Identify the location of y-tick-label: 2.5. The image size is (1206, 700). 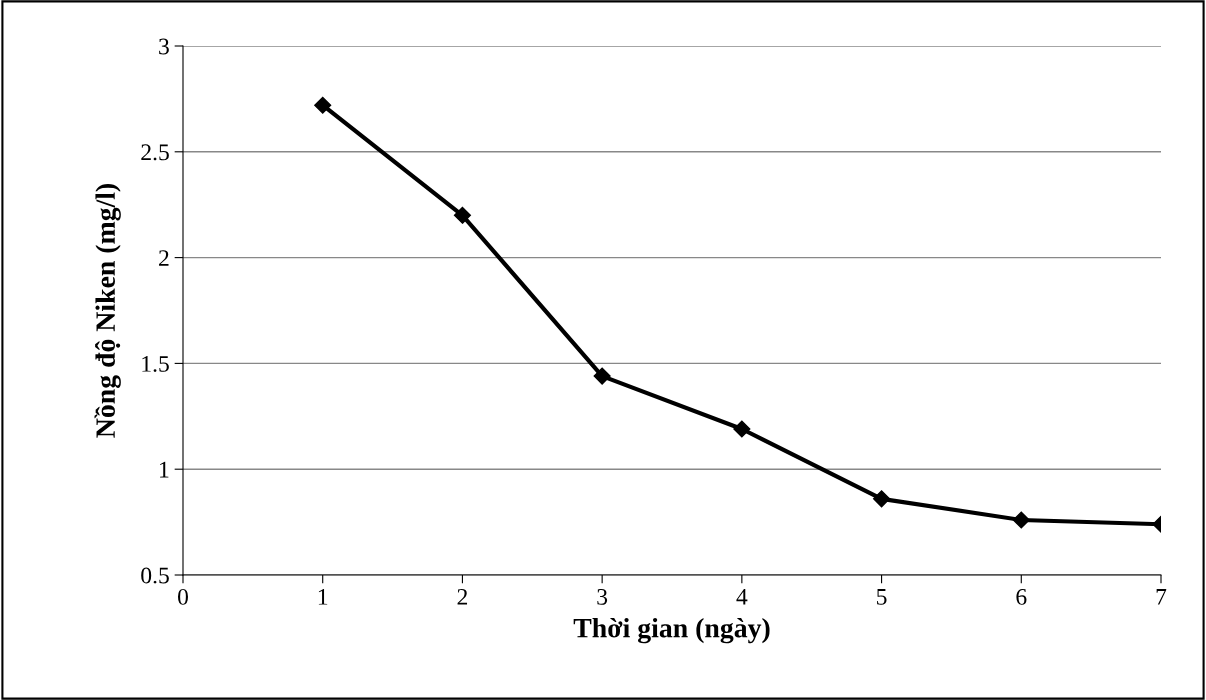
(155, 152).